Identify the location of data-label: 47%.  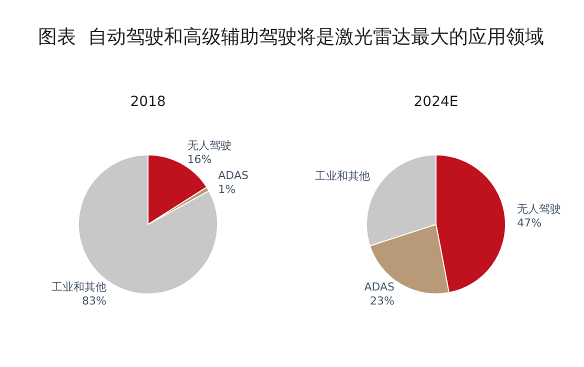
(529, 223).